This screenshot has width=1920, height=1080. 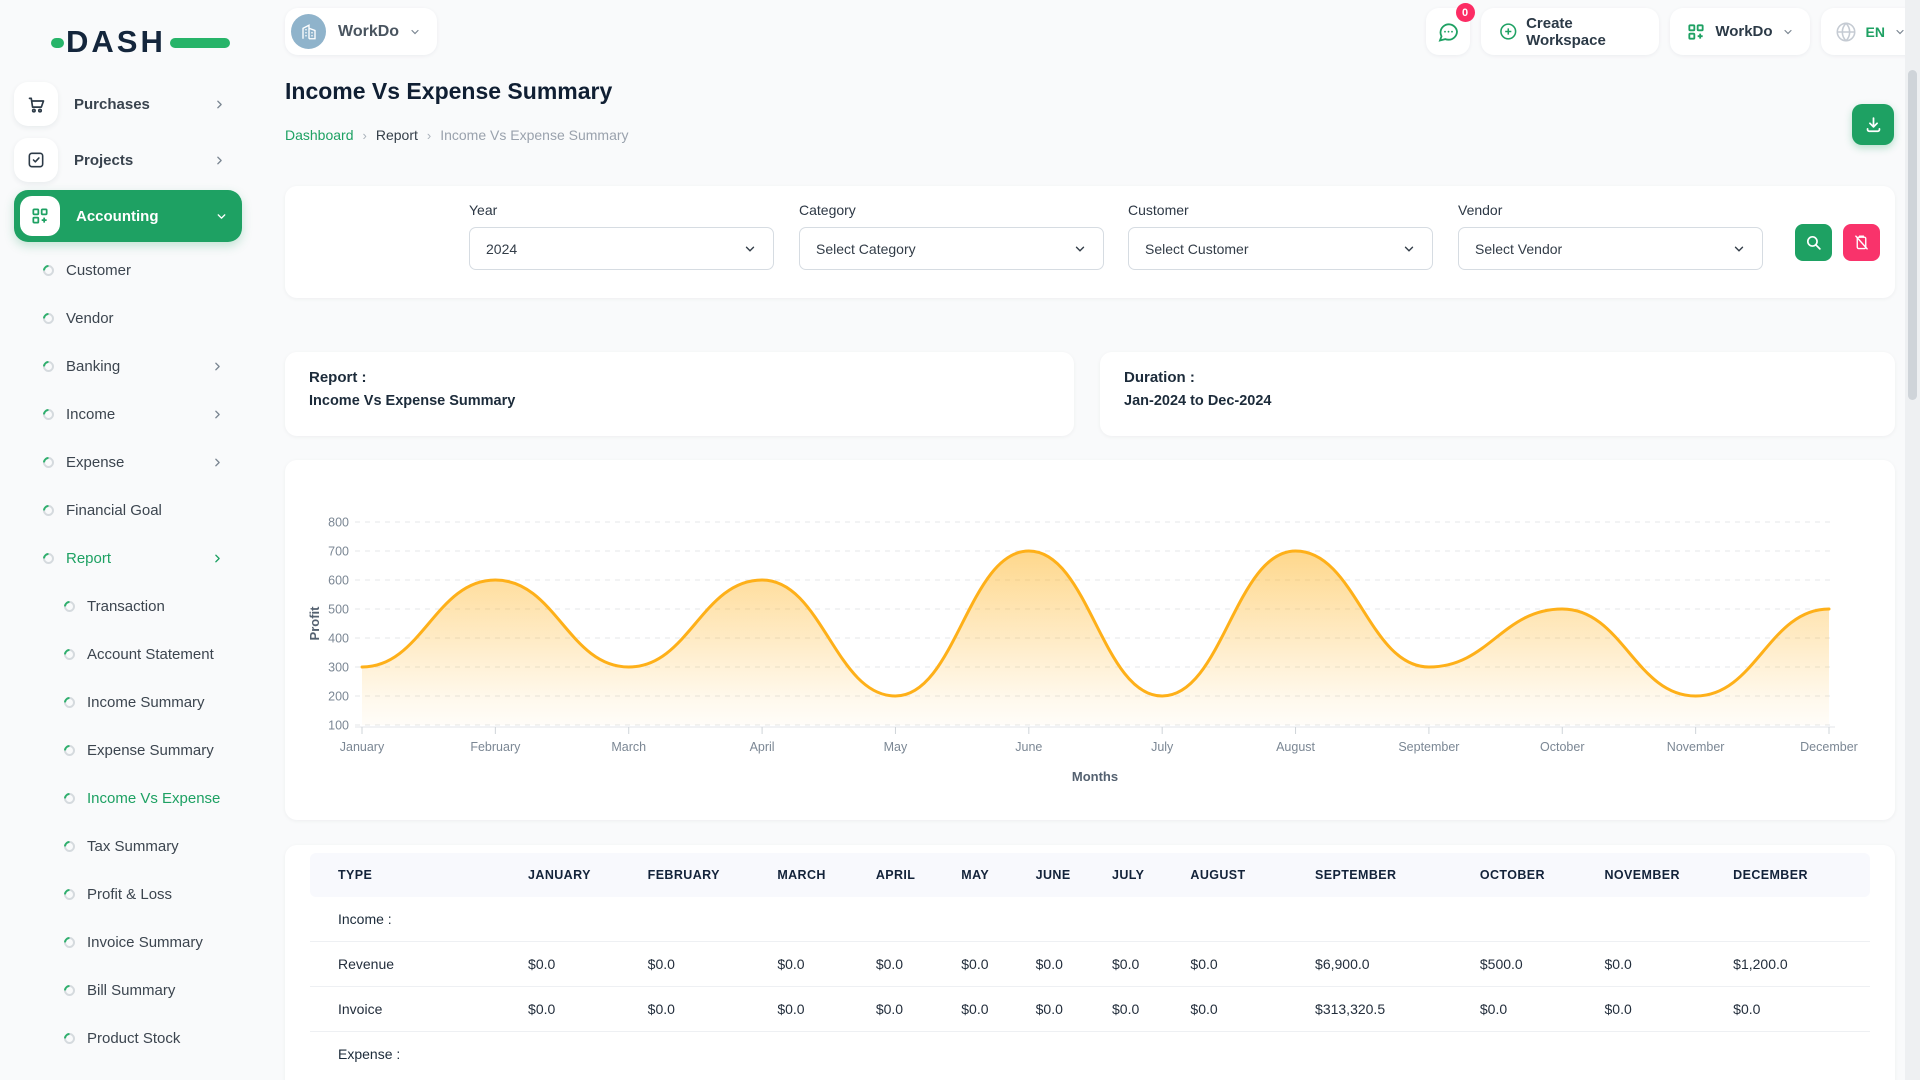 I want to click on svg-text: May, so click(x=896, y=747).